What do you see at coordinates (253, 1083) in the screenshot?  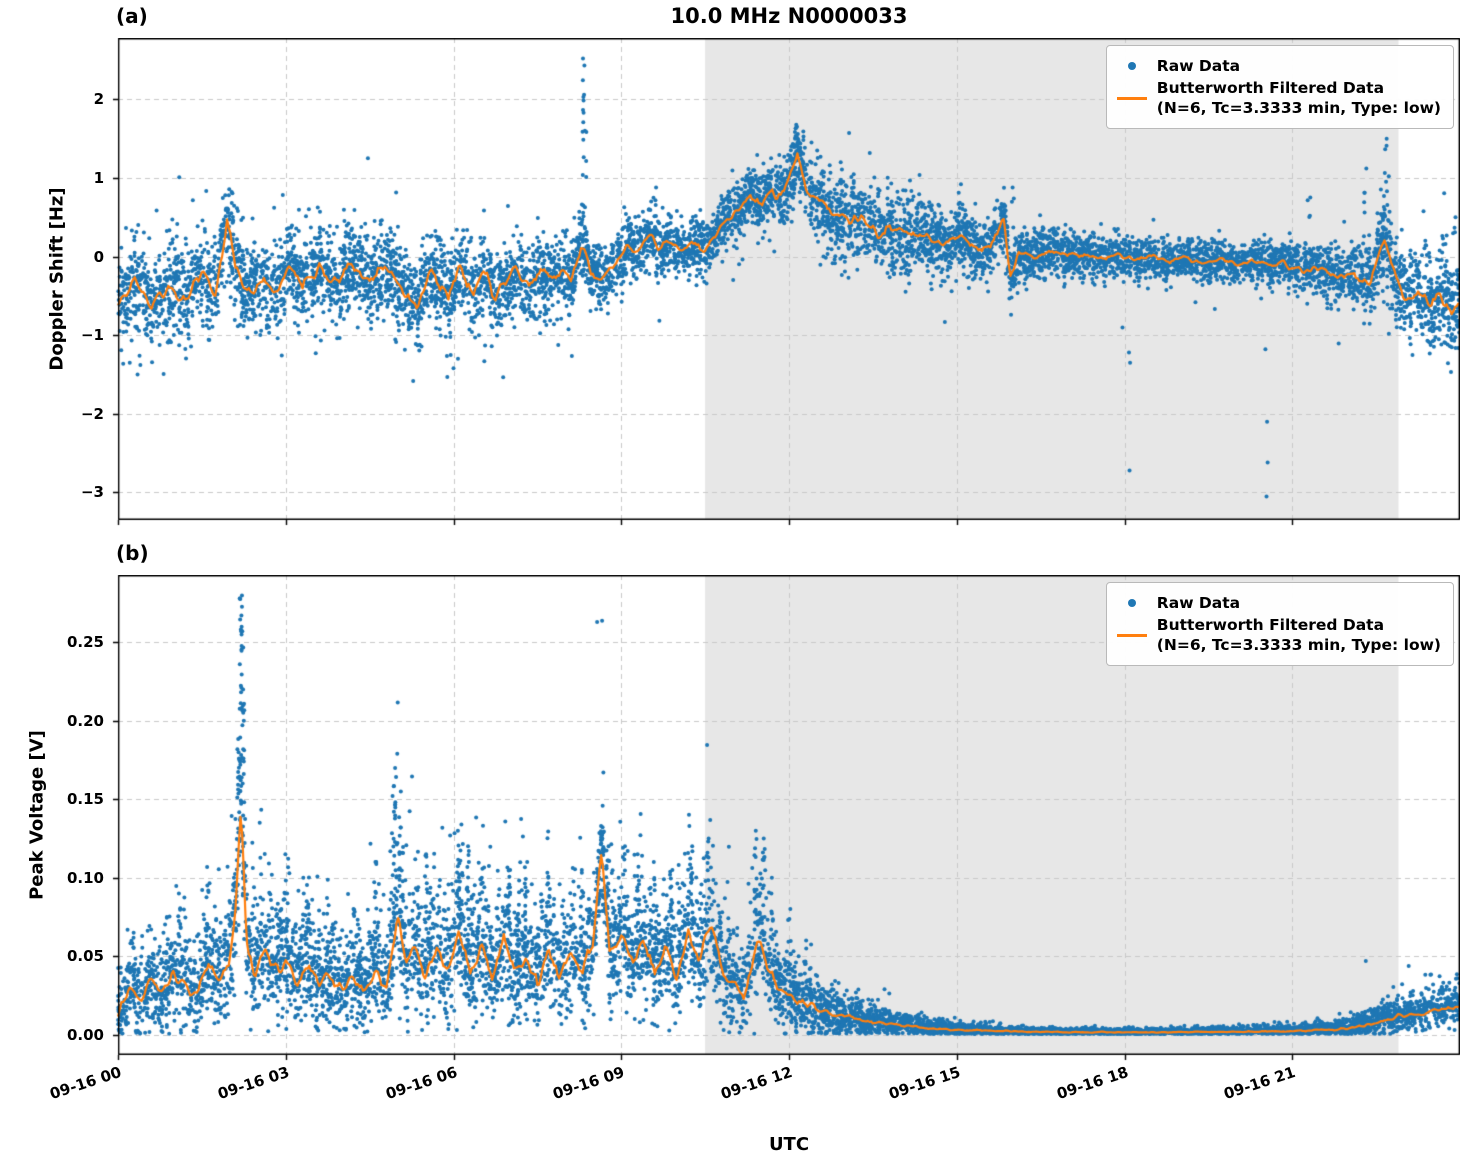 I see `x-tick-label: 09-16 03` at bounding box center [253, 1083].